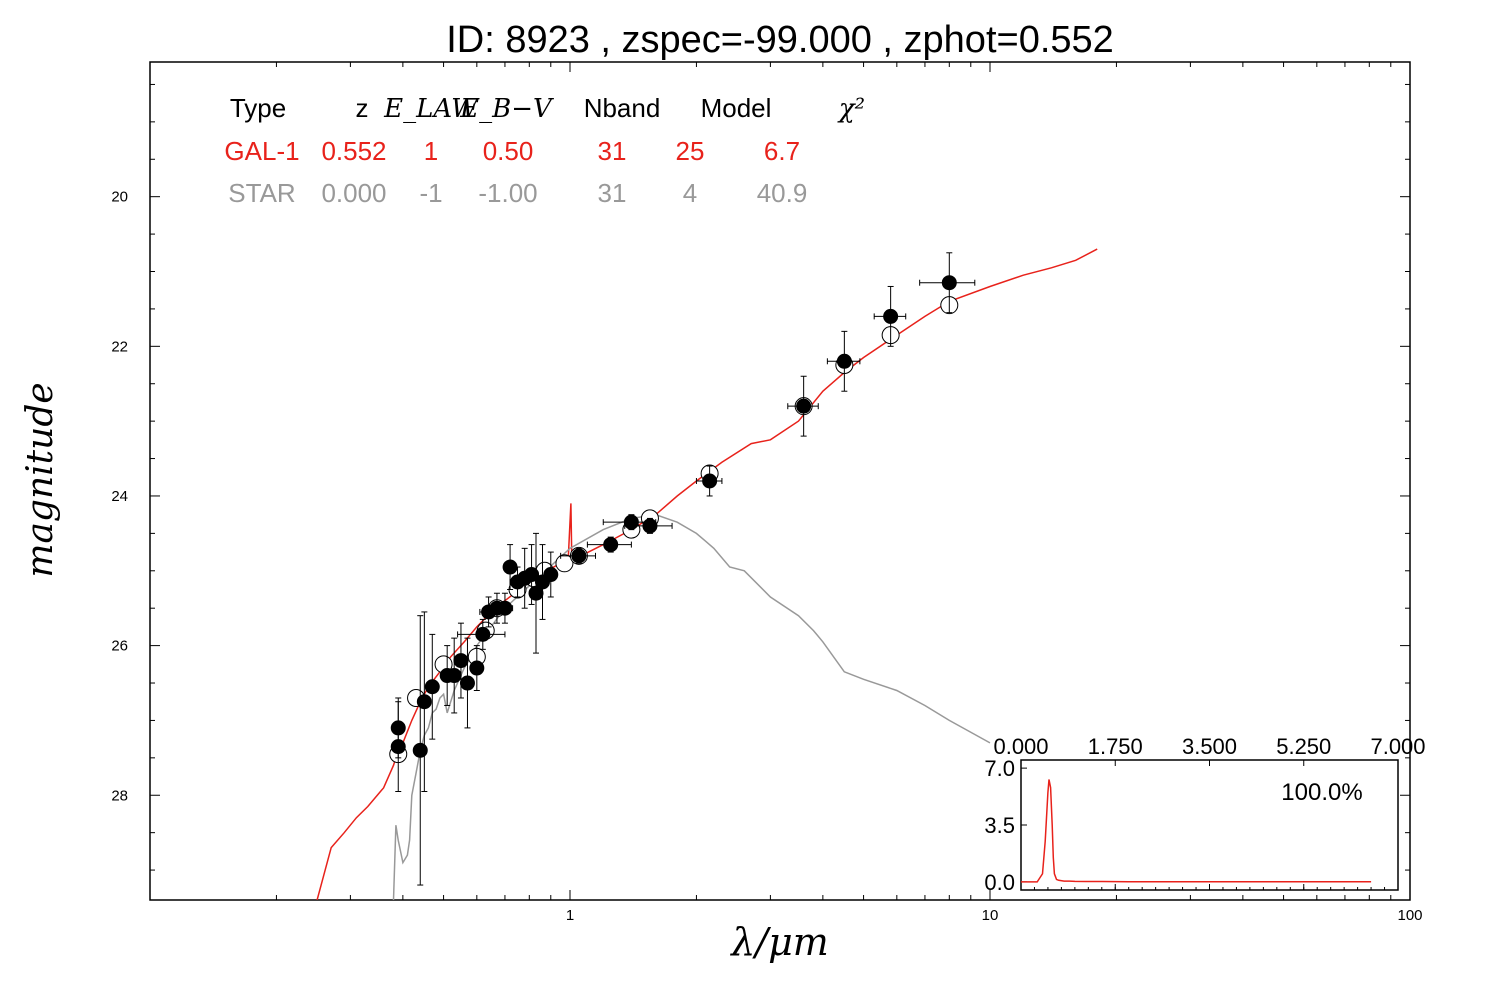 The height and width of the screenshot is (1000, 1500). Describe the element at coordinates (40, 479) in the screenshot. I see `y-axis-label: magnitude` at that location.